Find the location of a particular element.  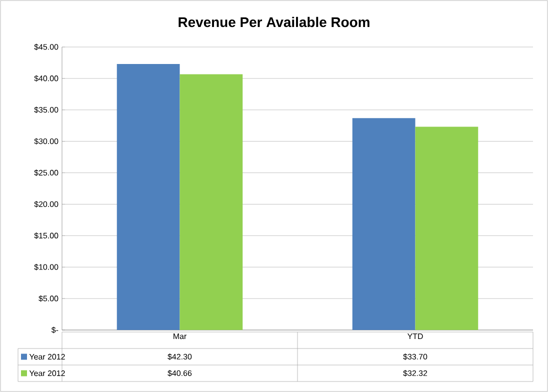

chart-title: Revenue Per Available Room is located at coordinates (274, 22).